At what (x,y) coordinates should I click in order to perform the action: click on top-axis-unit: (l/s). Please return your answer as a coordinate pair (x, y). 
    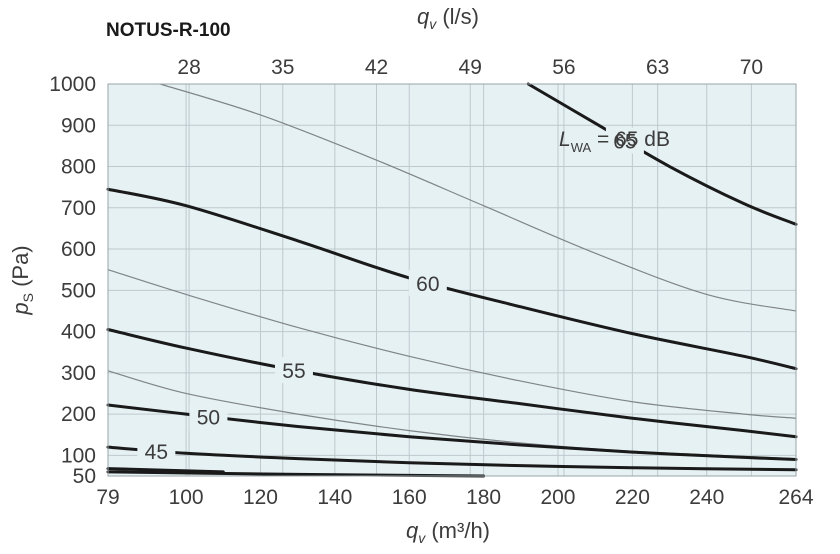
    Looking at the image, I should click on (457, 16).